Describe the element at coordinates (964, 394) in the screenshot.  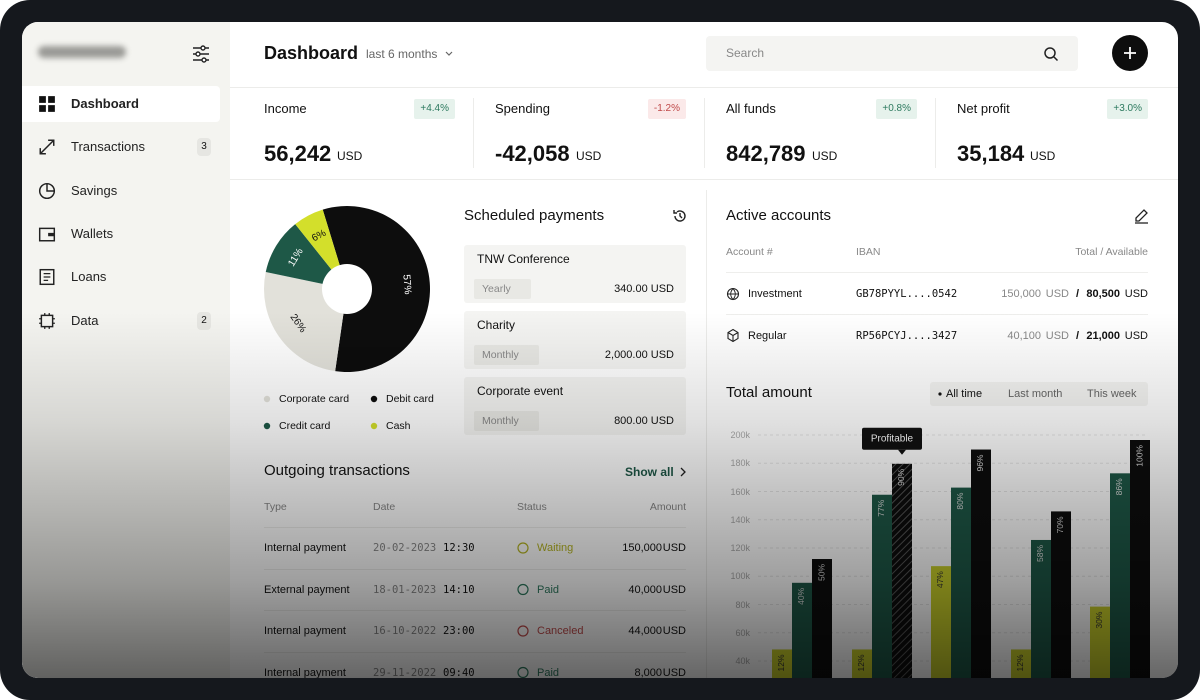
I see `tab: All time` at that location.